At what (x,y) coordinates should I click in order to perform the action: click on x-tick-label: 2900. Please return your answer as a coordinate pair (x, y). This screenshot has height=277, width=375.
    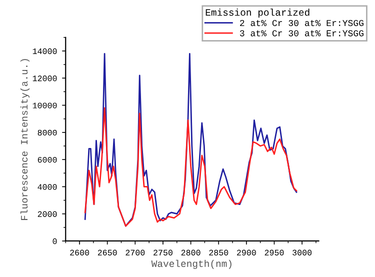
    Looking at the image, I should click on (246, 253).